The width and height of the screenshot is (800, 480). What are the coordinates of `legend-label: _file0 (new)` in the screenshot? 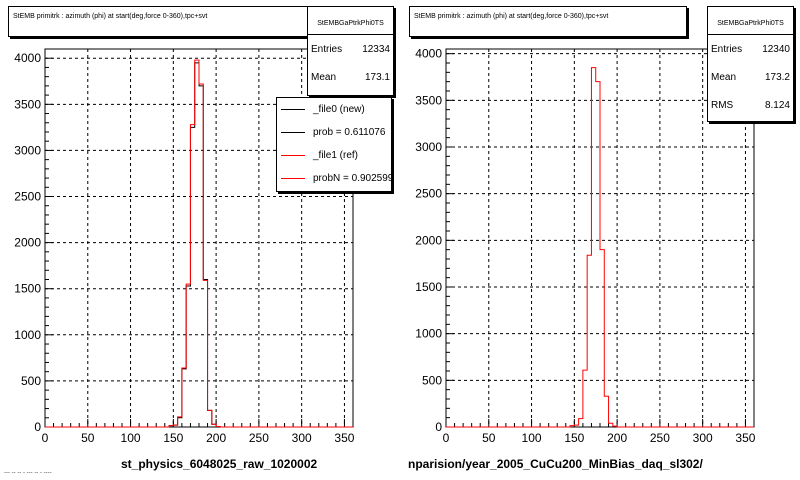 It's located at (339, 109).